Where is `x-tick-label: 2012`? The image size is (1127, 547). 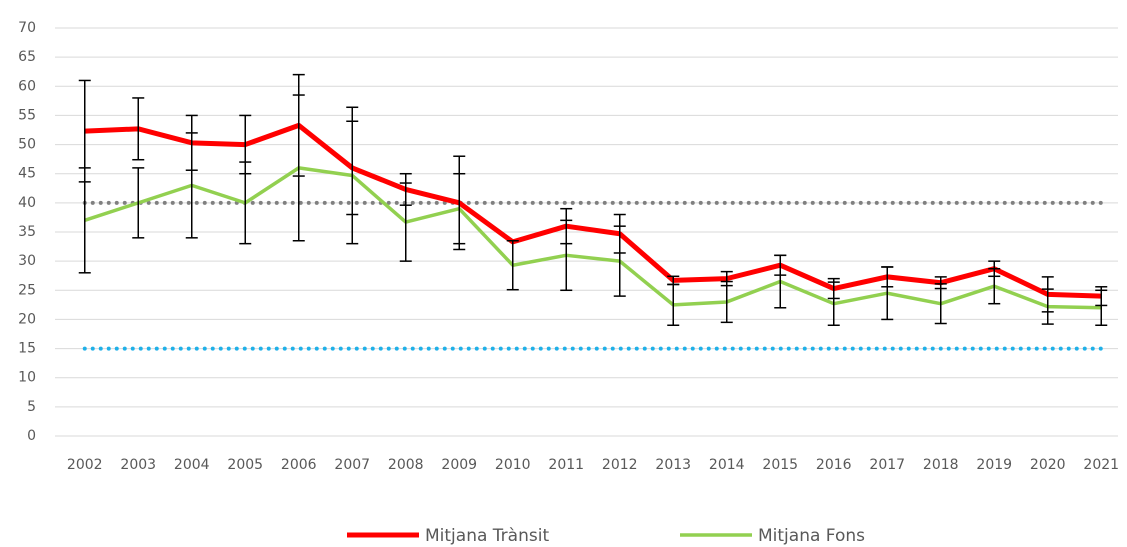
x-tick-label: 2012 is located at coordinates (620, 465).